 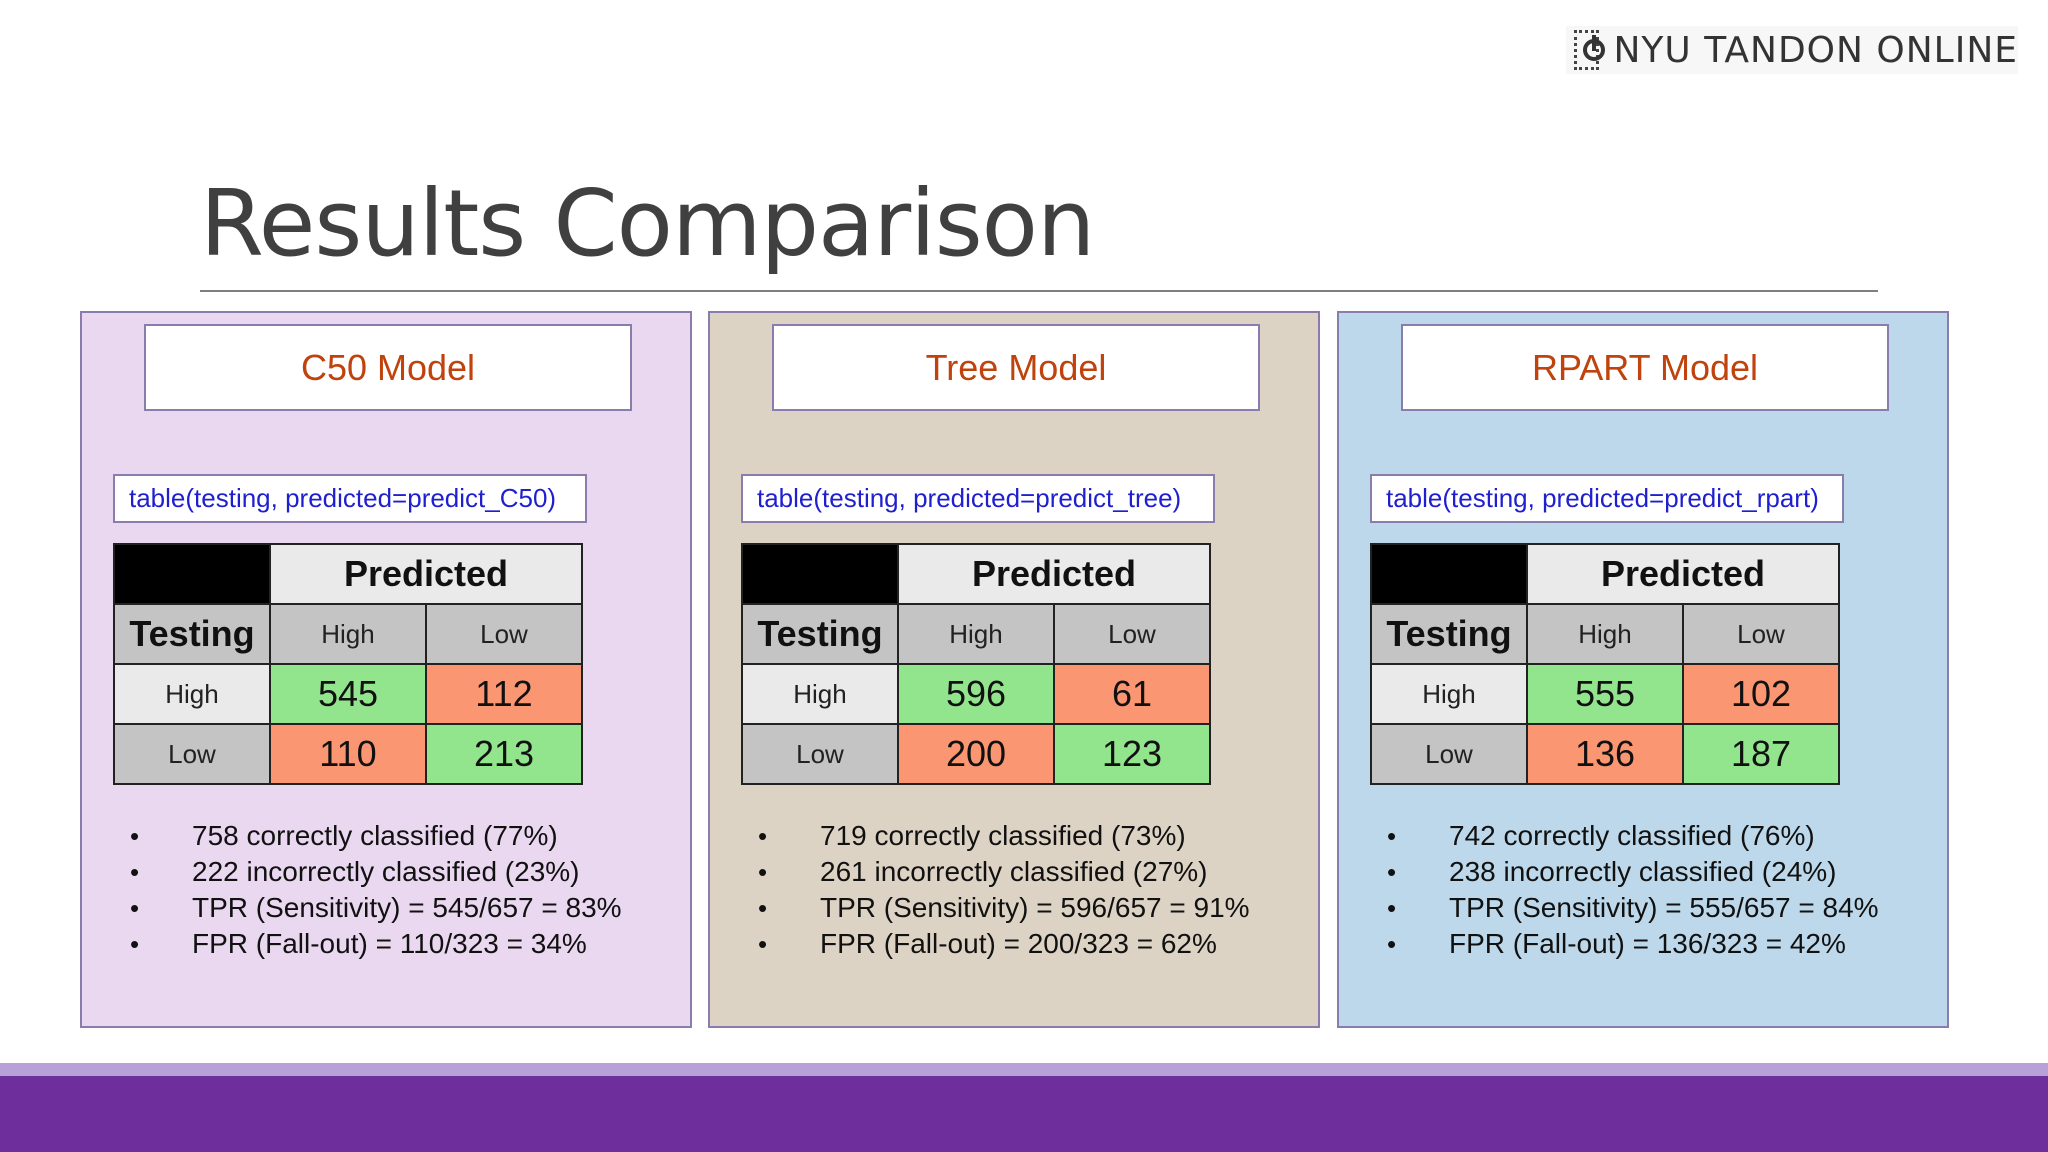 What do you see at coordinates (376, 944) in the screenshot?
I see `stat-fpr: FPR (Fall-out) = 110/323 = 34%` at bounding box center [376, 944].